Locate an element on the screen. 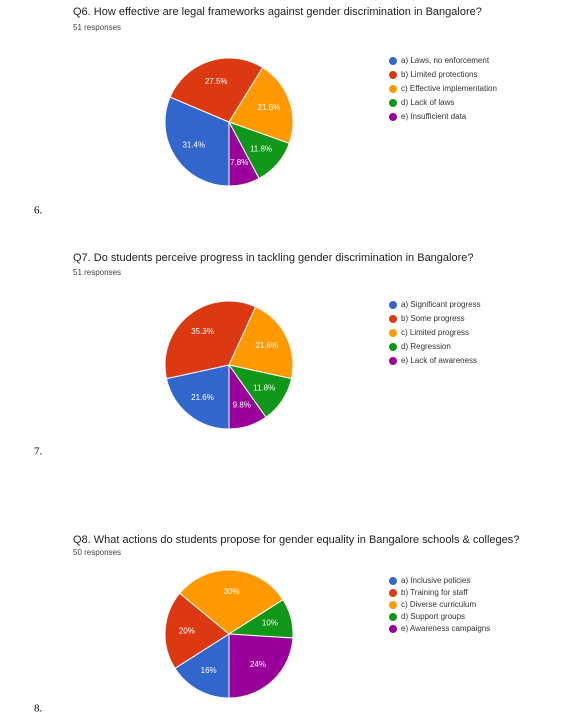 The image size is (569, 715). figure-number: 8. is located at coordinates (38, 709).